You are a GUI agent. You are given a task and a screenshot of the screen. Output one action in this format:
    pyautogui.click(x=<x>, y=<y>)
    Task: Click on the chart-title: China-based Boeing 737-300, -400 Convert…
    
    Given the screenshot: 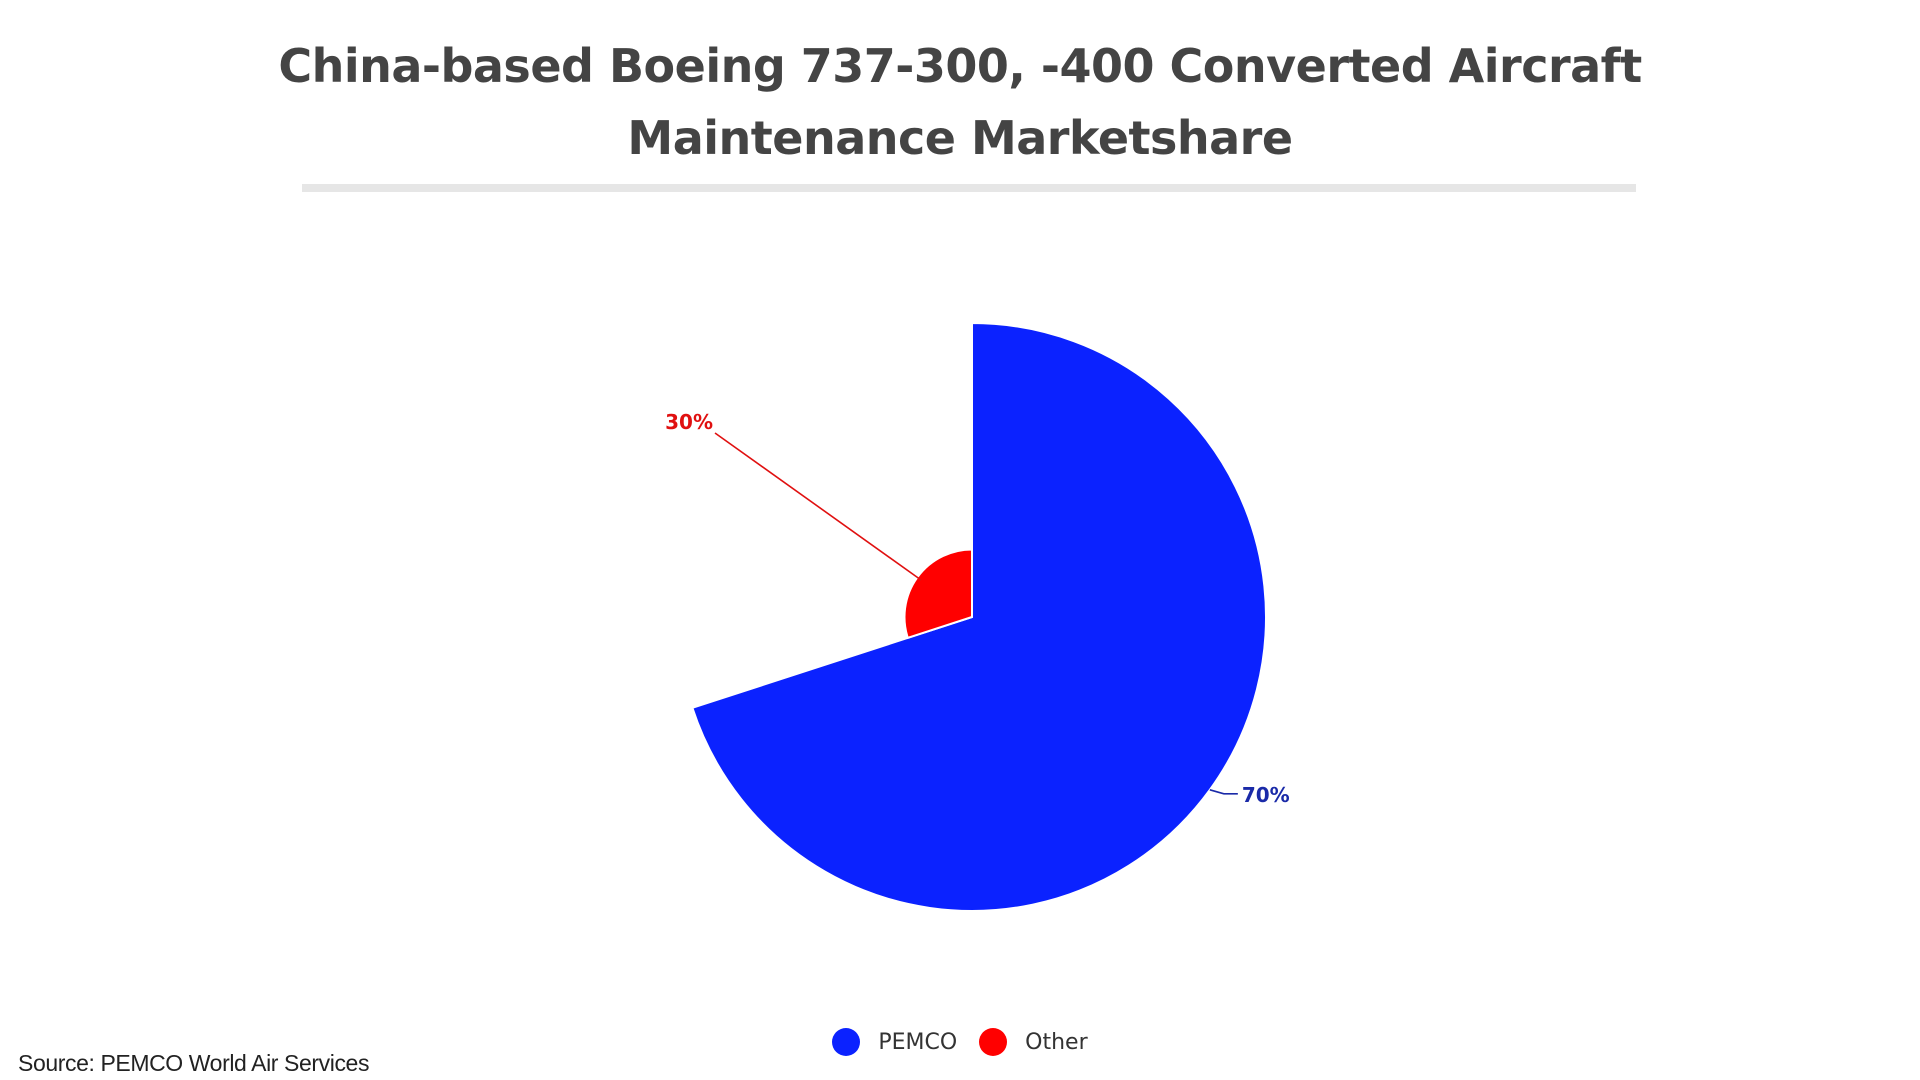 What is the action you would take?
    pyautogui.click(x=960, y=102)
    